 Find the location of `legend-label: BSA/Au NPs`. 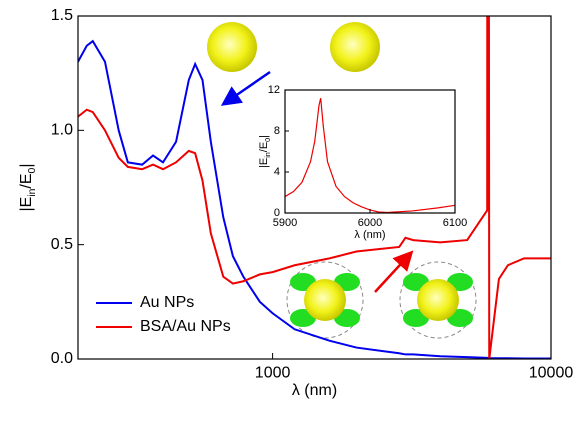

legend-label: BSA/Au NPs is located at coordinates (185, 326).